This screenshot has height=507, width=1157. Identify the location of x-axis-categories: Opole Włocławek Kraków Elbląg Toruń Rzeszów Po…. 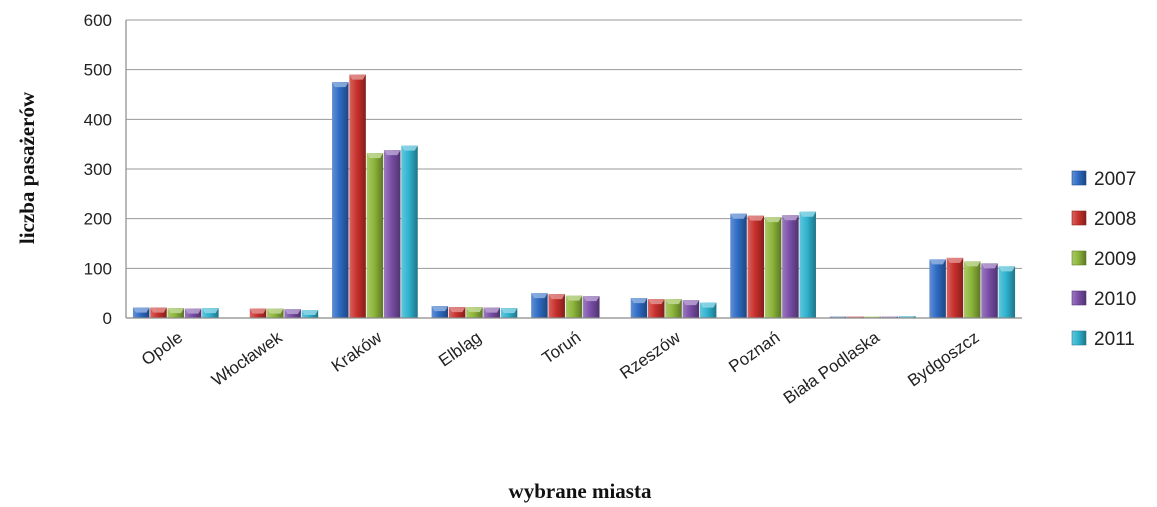
(560, 367).